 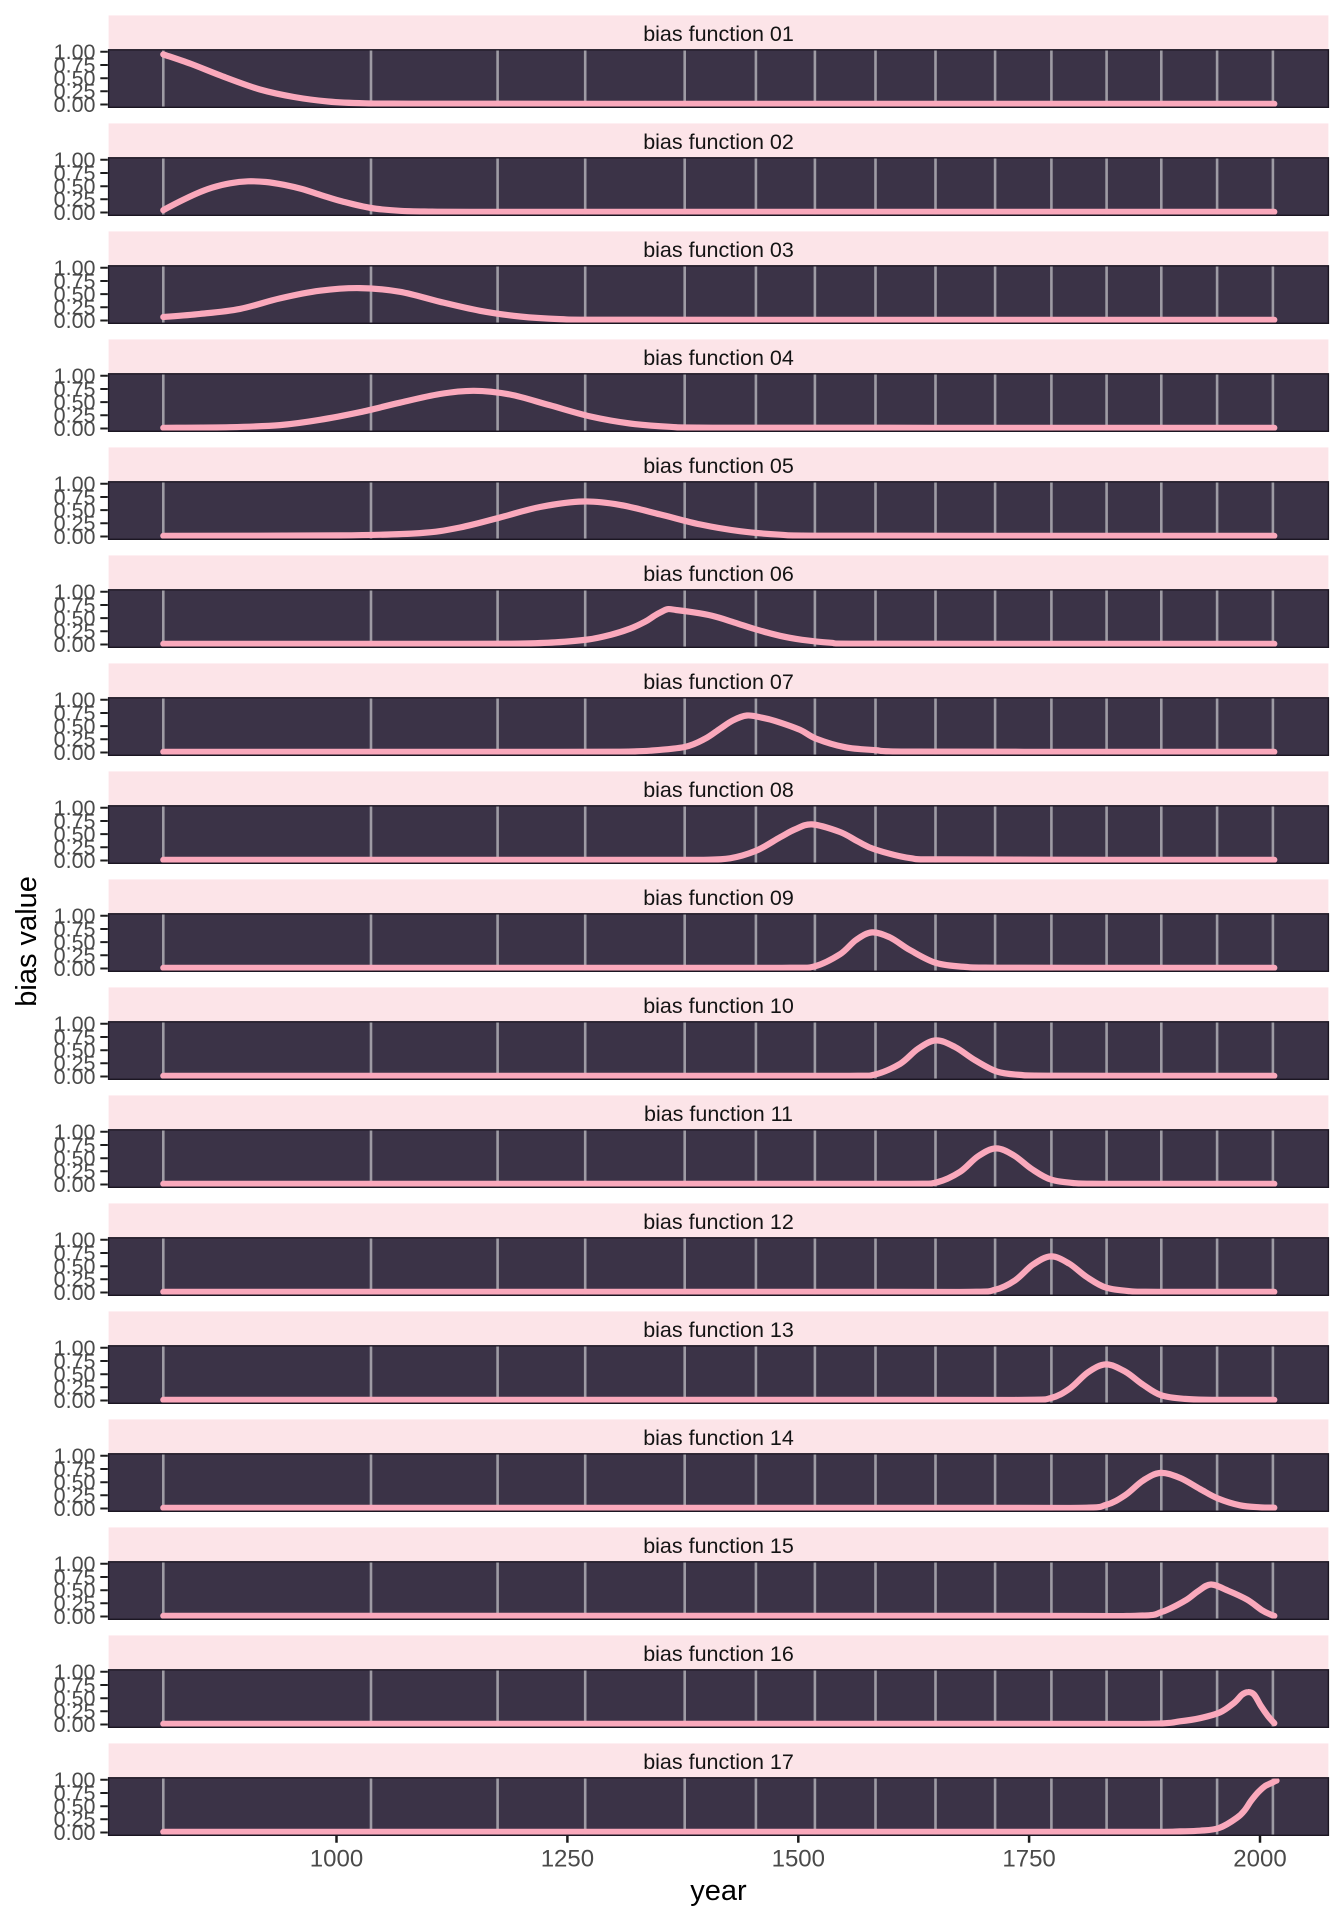 What do you see at coordinates (718, 574) in the screenshot?
I see `svg-text: bias function 06` at bounding box center [718, 574].